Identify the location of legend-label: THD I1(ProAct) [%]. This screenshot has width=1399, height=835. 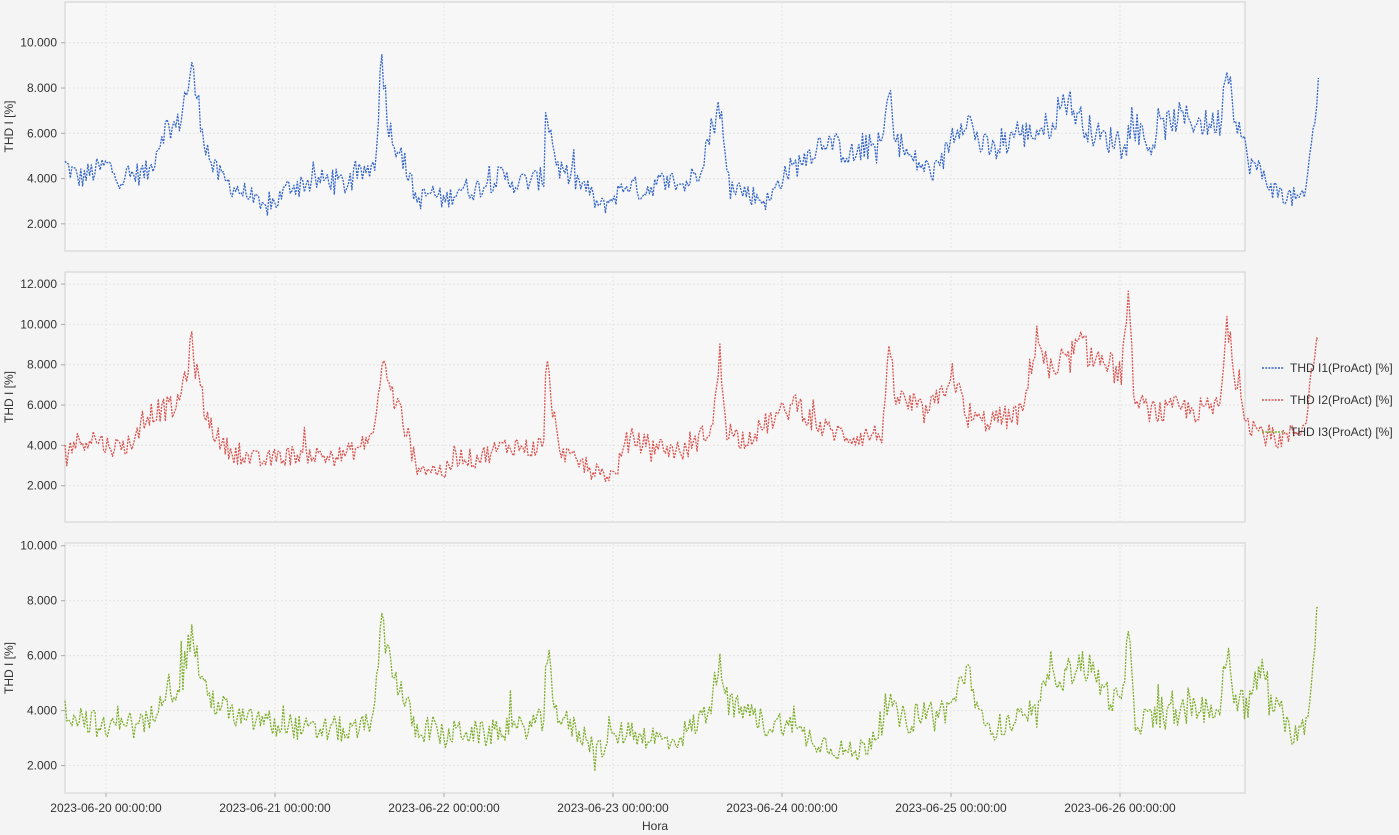
(1341, 368).